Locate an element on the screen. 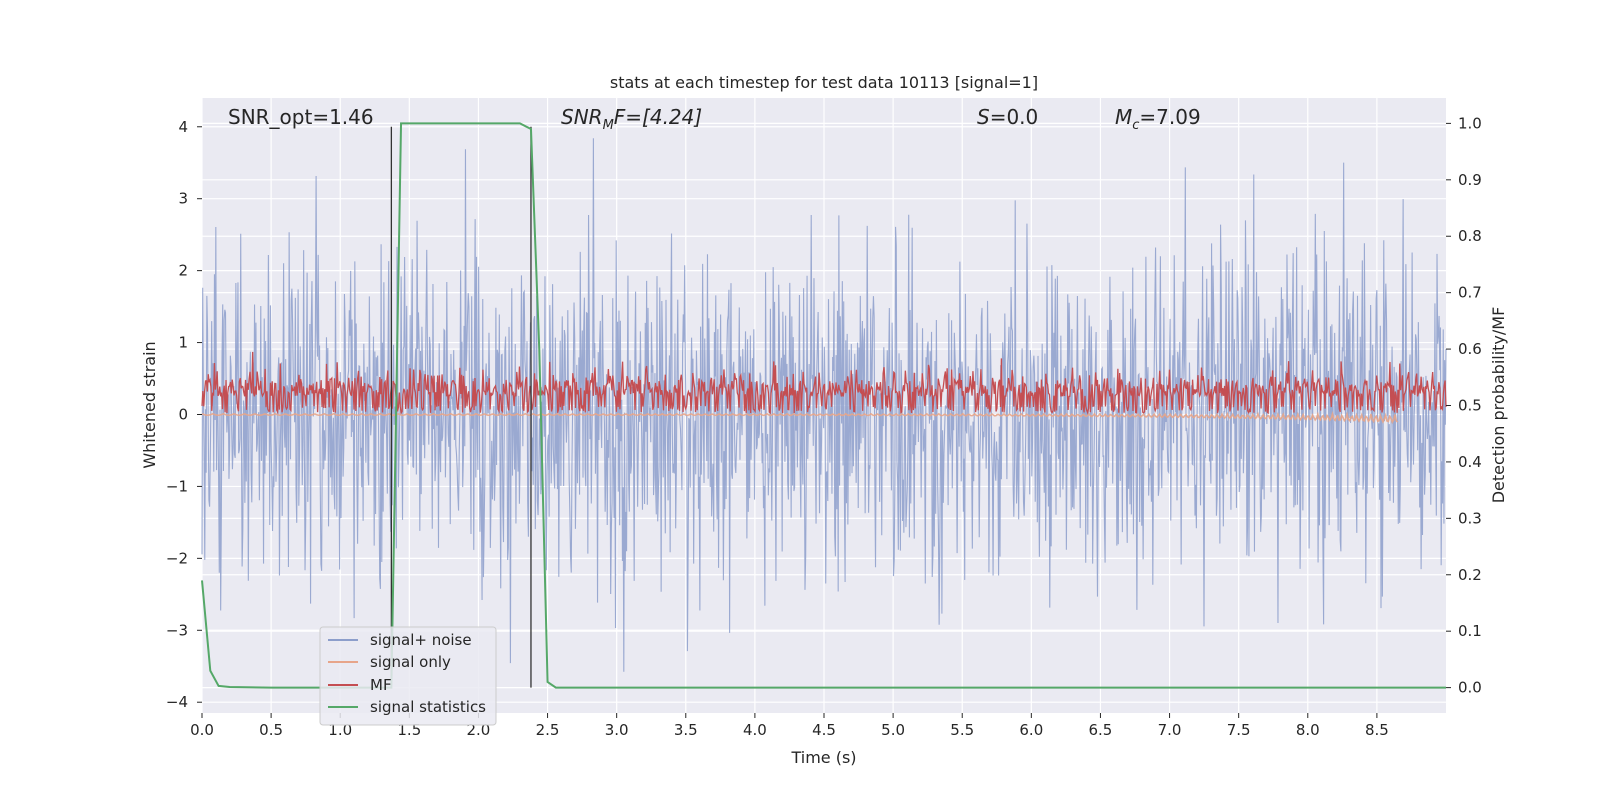  x-tick-label: 8.5 is located at coordinates (1377, 730).